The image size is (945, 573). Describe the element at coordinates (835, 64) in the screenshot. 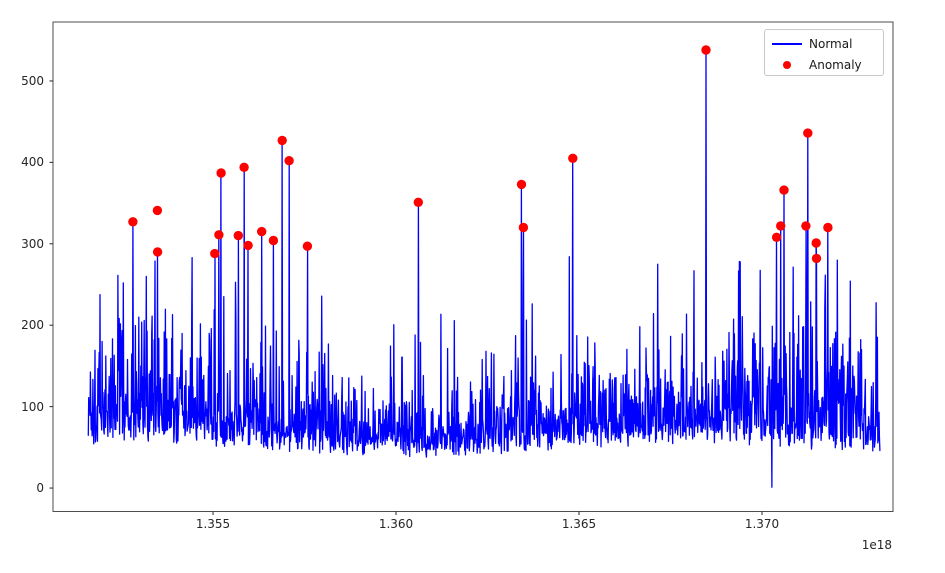

I see `legend-label-anomaly: Anomaly` at that location.